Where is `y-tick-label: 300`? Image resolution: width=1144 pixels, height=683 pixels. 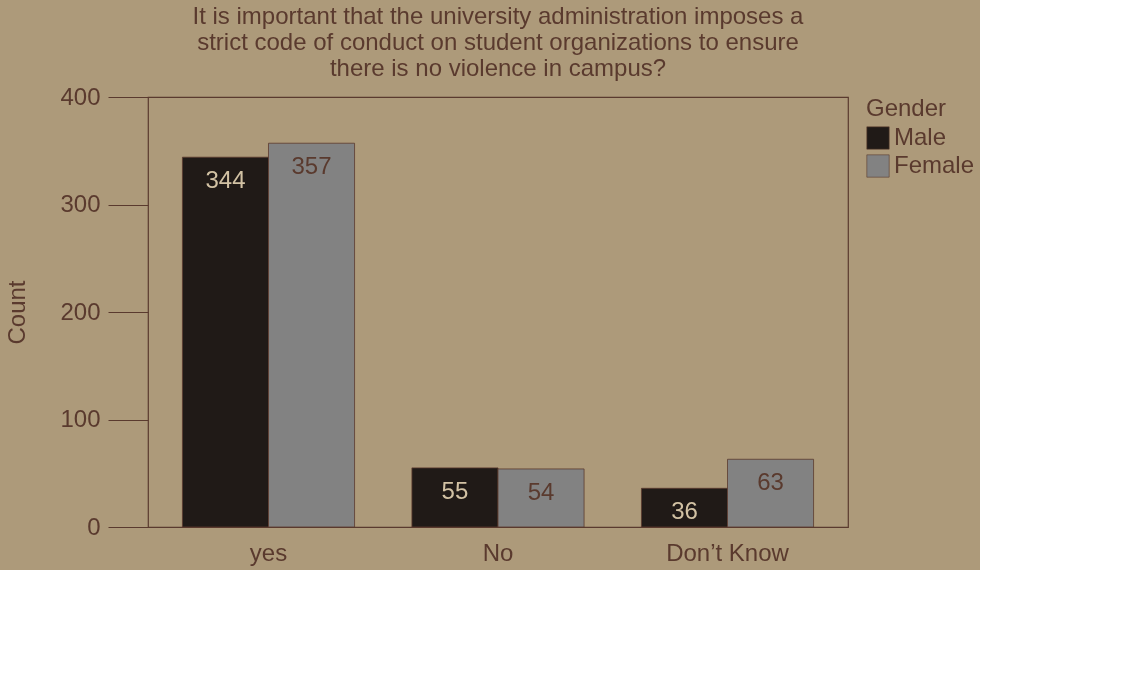 y-tick-label: 300 is located at coordinates (80, 203).